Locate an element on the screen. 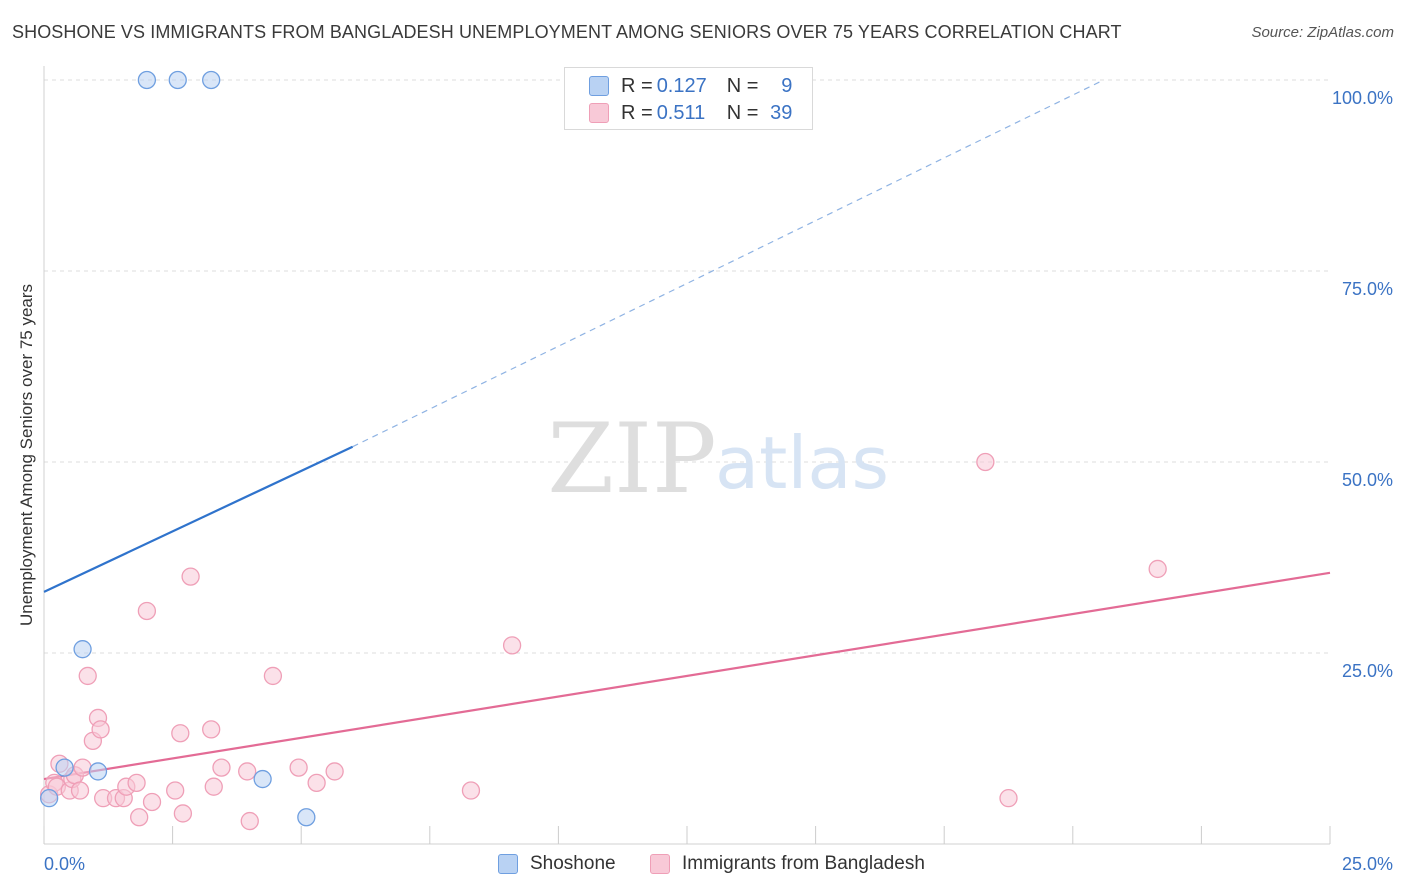 This screenshot has height=892, width=1406. legend-label-bangladesh: Immigrants from Bangladesh is located at coordinates (803, 863).